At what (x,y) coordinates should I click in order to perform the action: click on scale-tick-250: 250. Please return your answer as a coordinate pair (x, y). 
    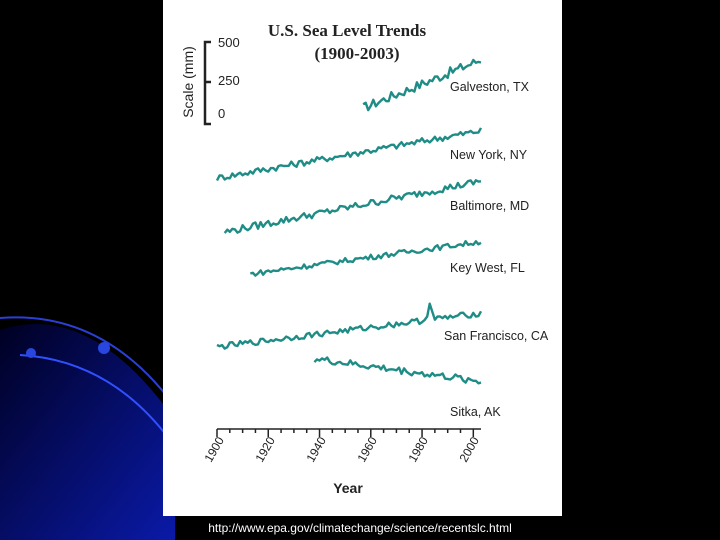
    Looking at the image, I should click on (229, 80).